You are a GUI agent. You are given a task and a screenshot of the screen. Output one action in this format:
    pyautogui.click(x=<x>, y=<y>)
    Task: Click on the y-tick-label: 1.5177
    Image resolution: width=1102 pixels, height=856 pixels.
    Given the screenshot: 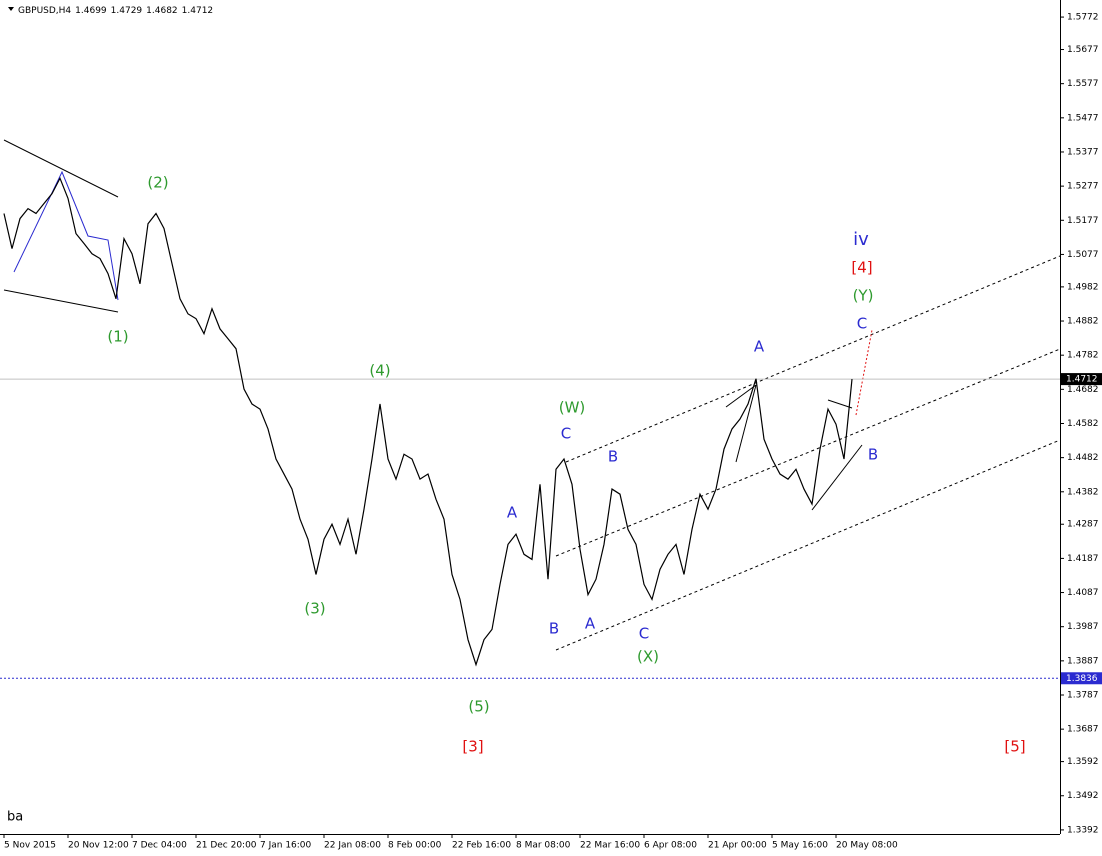 What is the action you would take?
    pyautogui.click(x=1083, y=221)
    